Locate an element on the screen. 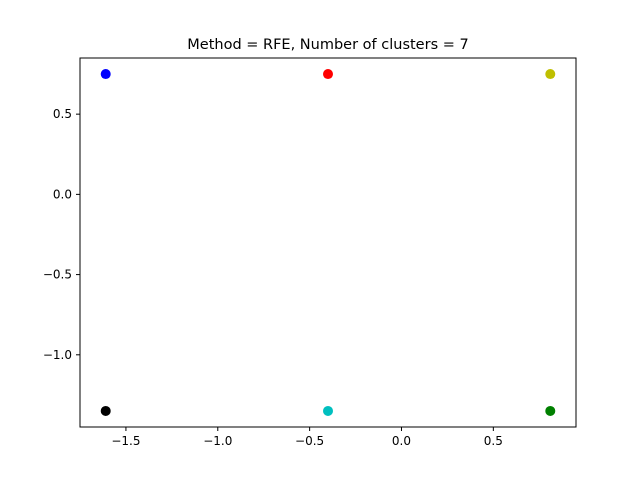 The width and height of the screenshot is (640, 480). y-tick-label: 0.5 is located at coordinates (62, 114).